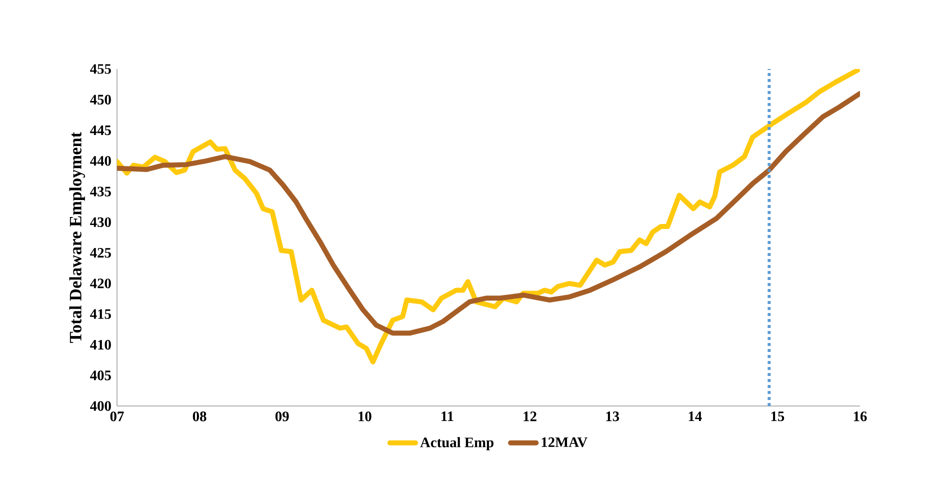 The image size is (928, 487). Describe the element at coordinates (695, 417) in the screenshot. I see `x-tick-label: 14` at that location.